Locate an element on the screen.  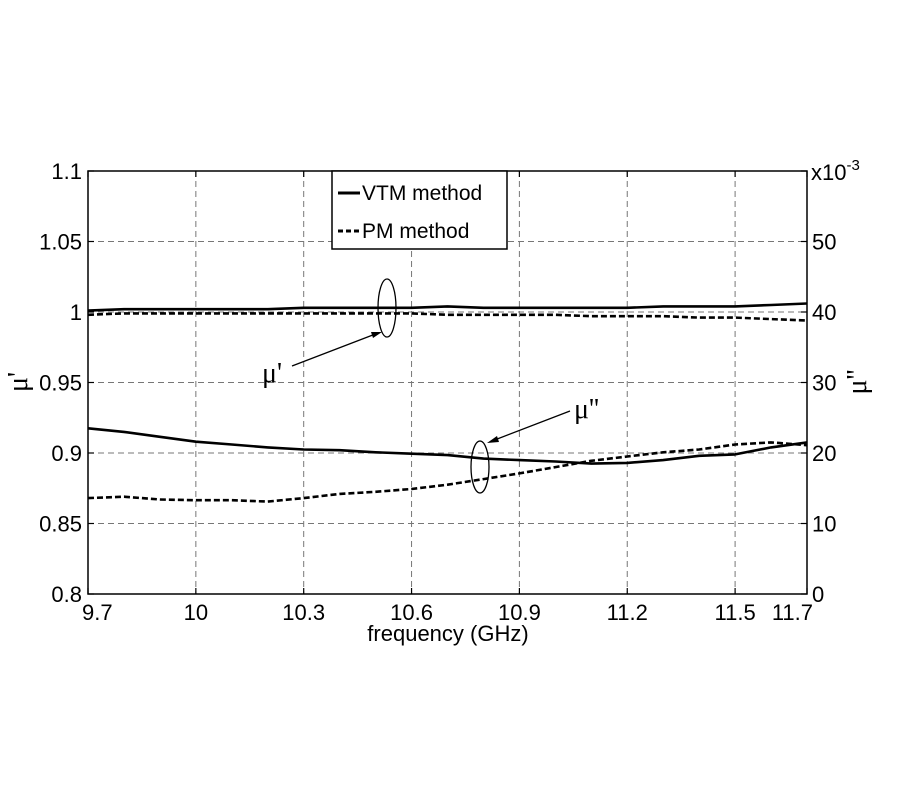
x-tick-label: 9.7 is located at coordinates (97, 612).